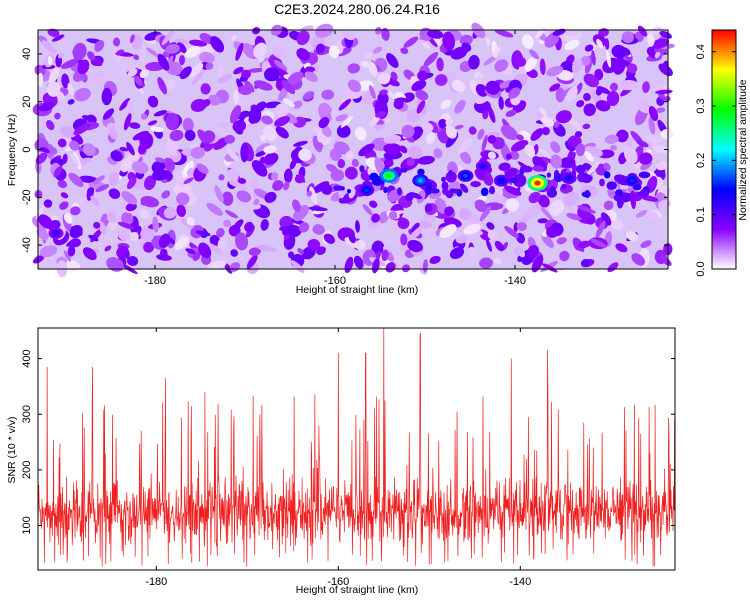 This screenshot has height=600, width=750. Describe the element at coordinates (27, 358) in the screenshot. I see `y-tick-label: 400` at that location.